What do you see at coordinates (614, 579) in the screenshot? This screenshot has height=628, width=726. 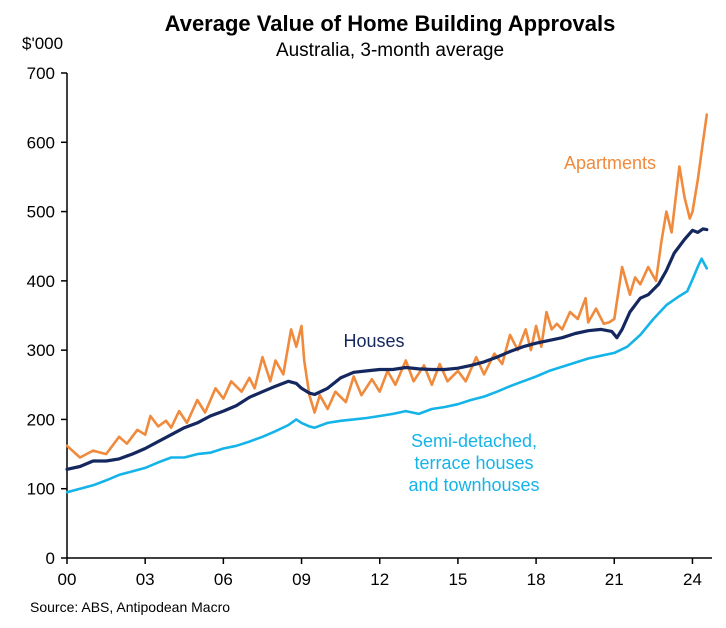 I see `x-tick-label: 21` at bounding box center [614, 579].